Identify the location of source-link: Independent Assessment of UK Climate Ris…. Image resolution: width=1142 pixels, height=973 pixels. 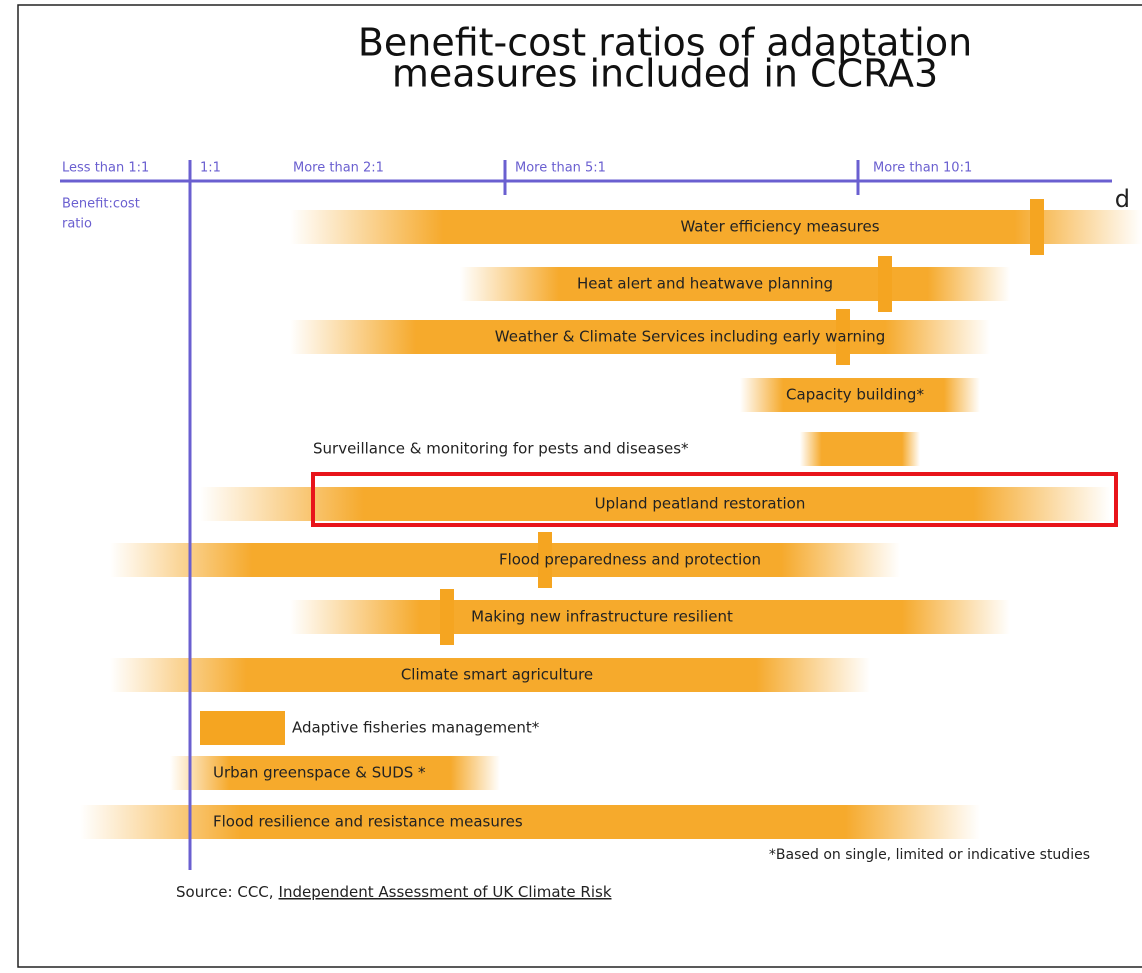
(445, 892).